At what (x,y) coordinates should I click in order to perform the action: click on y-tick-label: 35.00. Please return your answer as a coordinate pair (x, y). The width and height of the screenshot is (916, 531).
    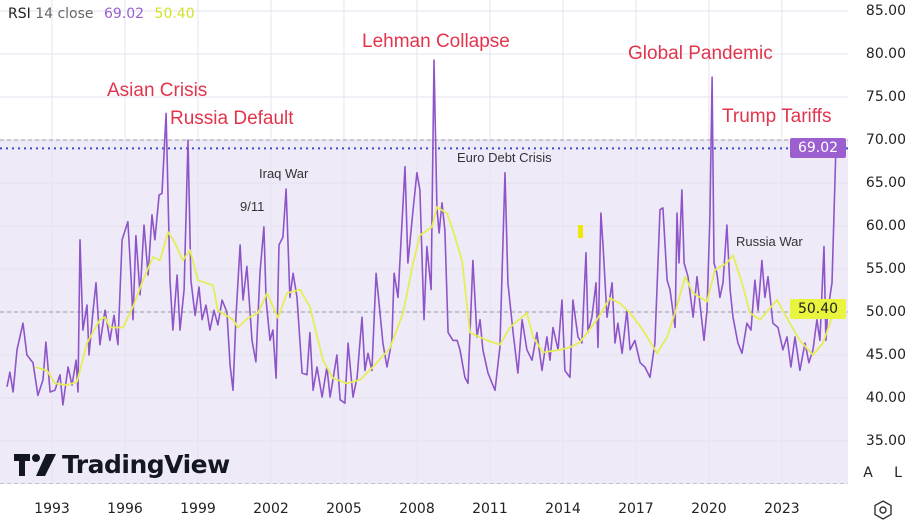
    Looking at the image, I should click on (885, 441).